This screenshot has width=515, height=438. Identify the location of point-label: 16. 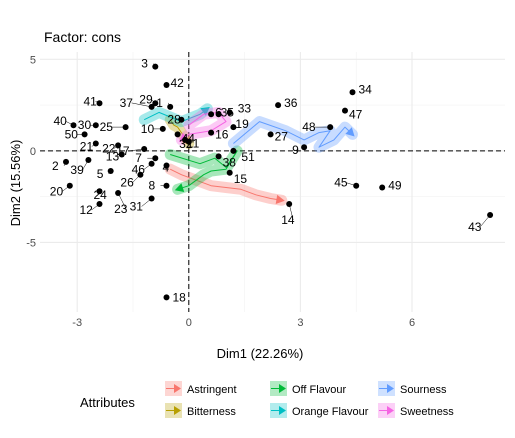
(222, 135).